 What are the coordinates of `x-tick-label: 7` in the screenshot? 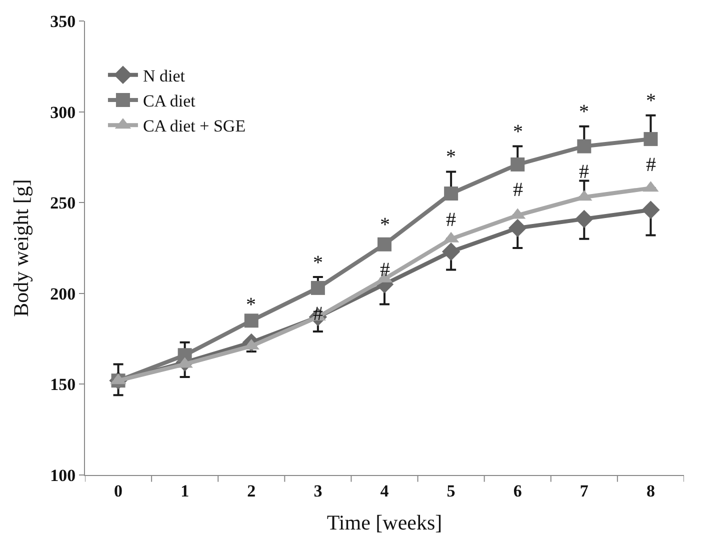 It's located at (584, 490).